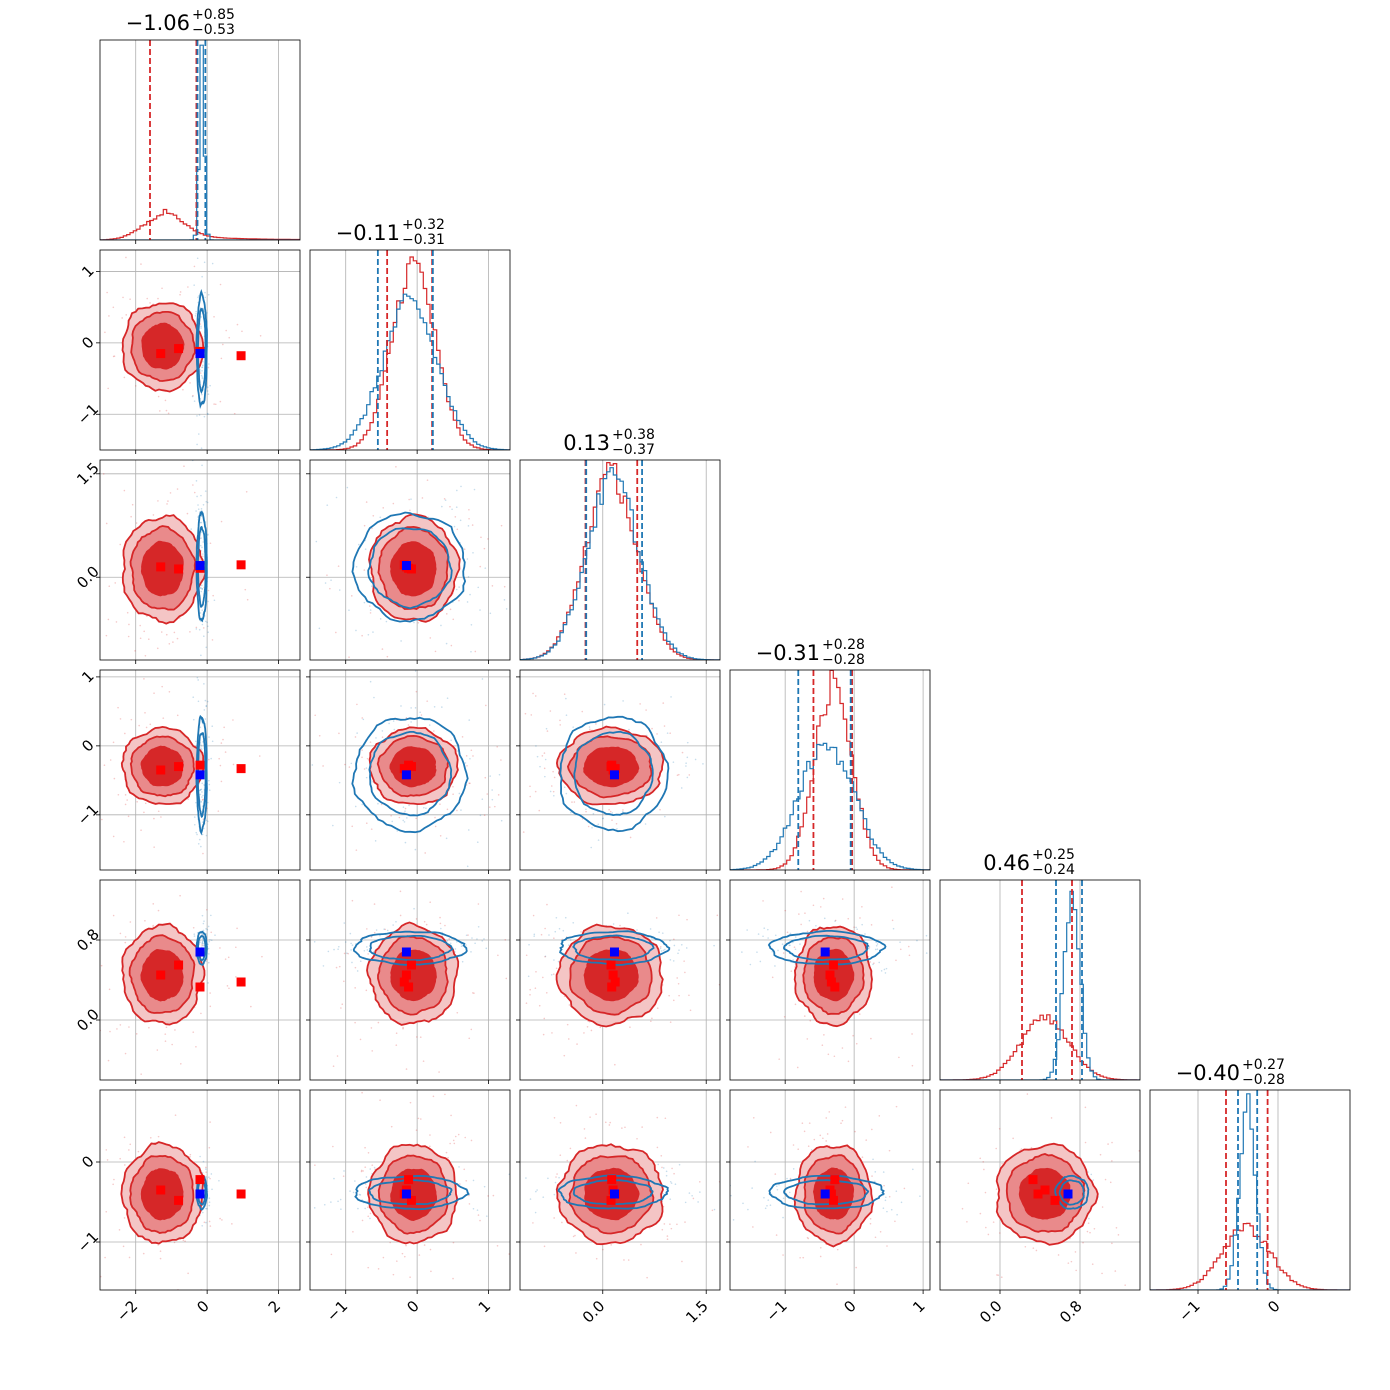 Image resolution: width=1390 pixels, height=1390 pixels. Describe the element at coordinates (412, 1192) in the screenshot. I see `blue-contour-outer` at that location.